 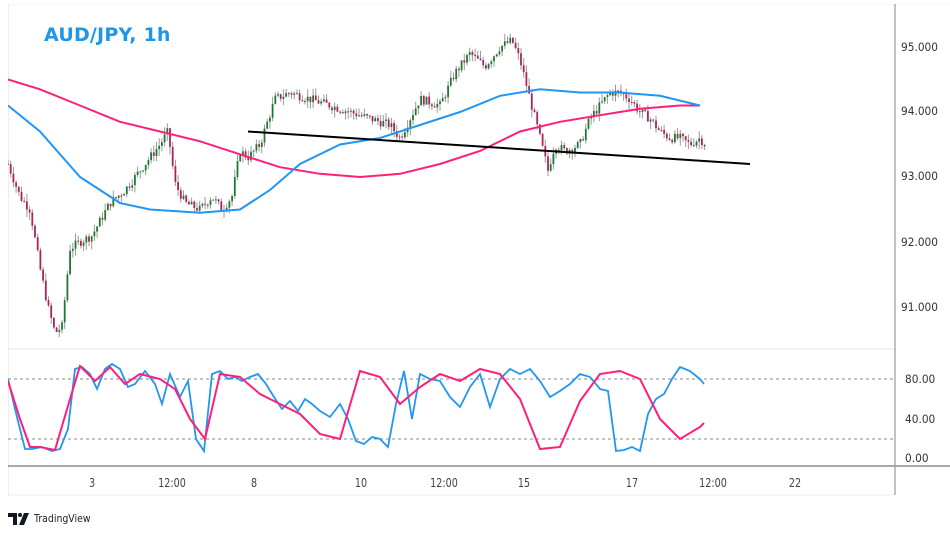 What do you see at coordinates (920, 419) in the screenshot?
I see `stoch-label: 40.00` at bounding box center [920, 419].